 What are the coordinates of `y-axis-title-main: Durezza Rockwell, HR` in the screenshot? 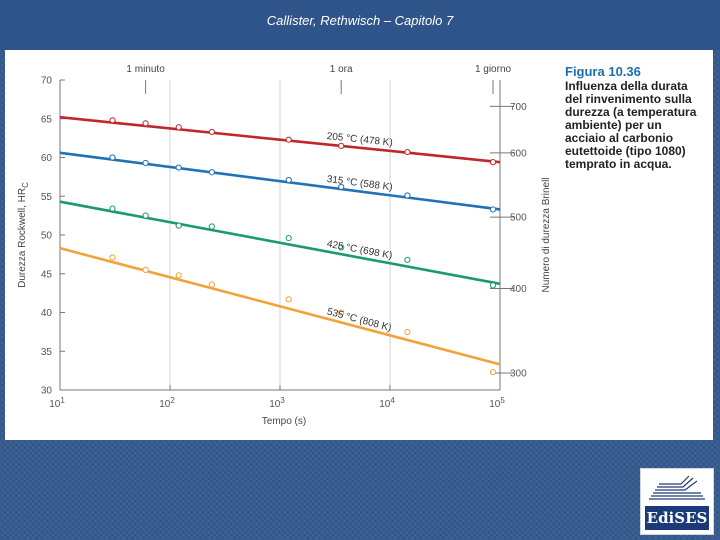 It's located at (22, 238).